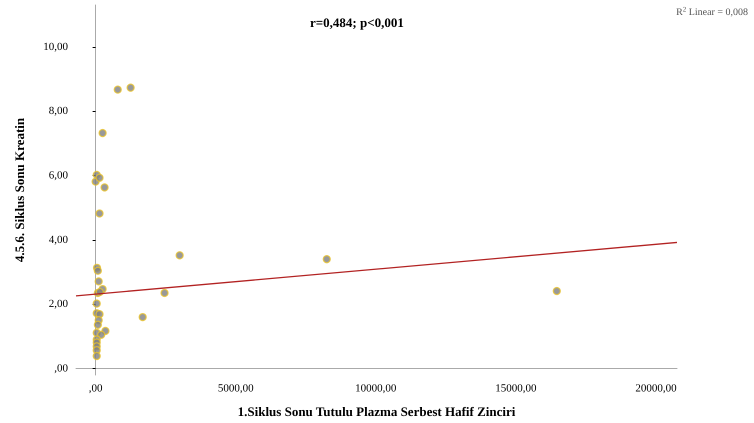  Describe the element at coordinates (58, 111) in the screenshot. I see `y-tick-label: 8,00` at that location.